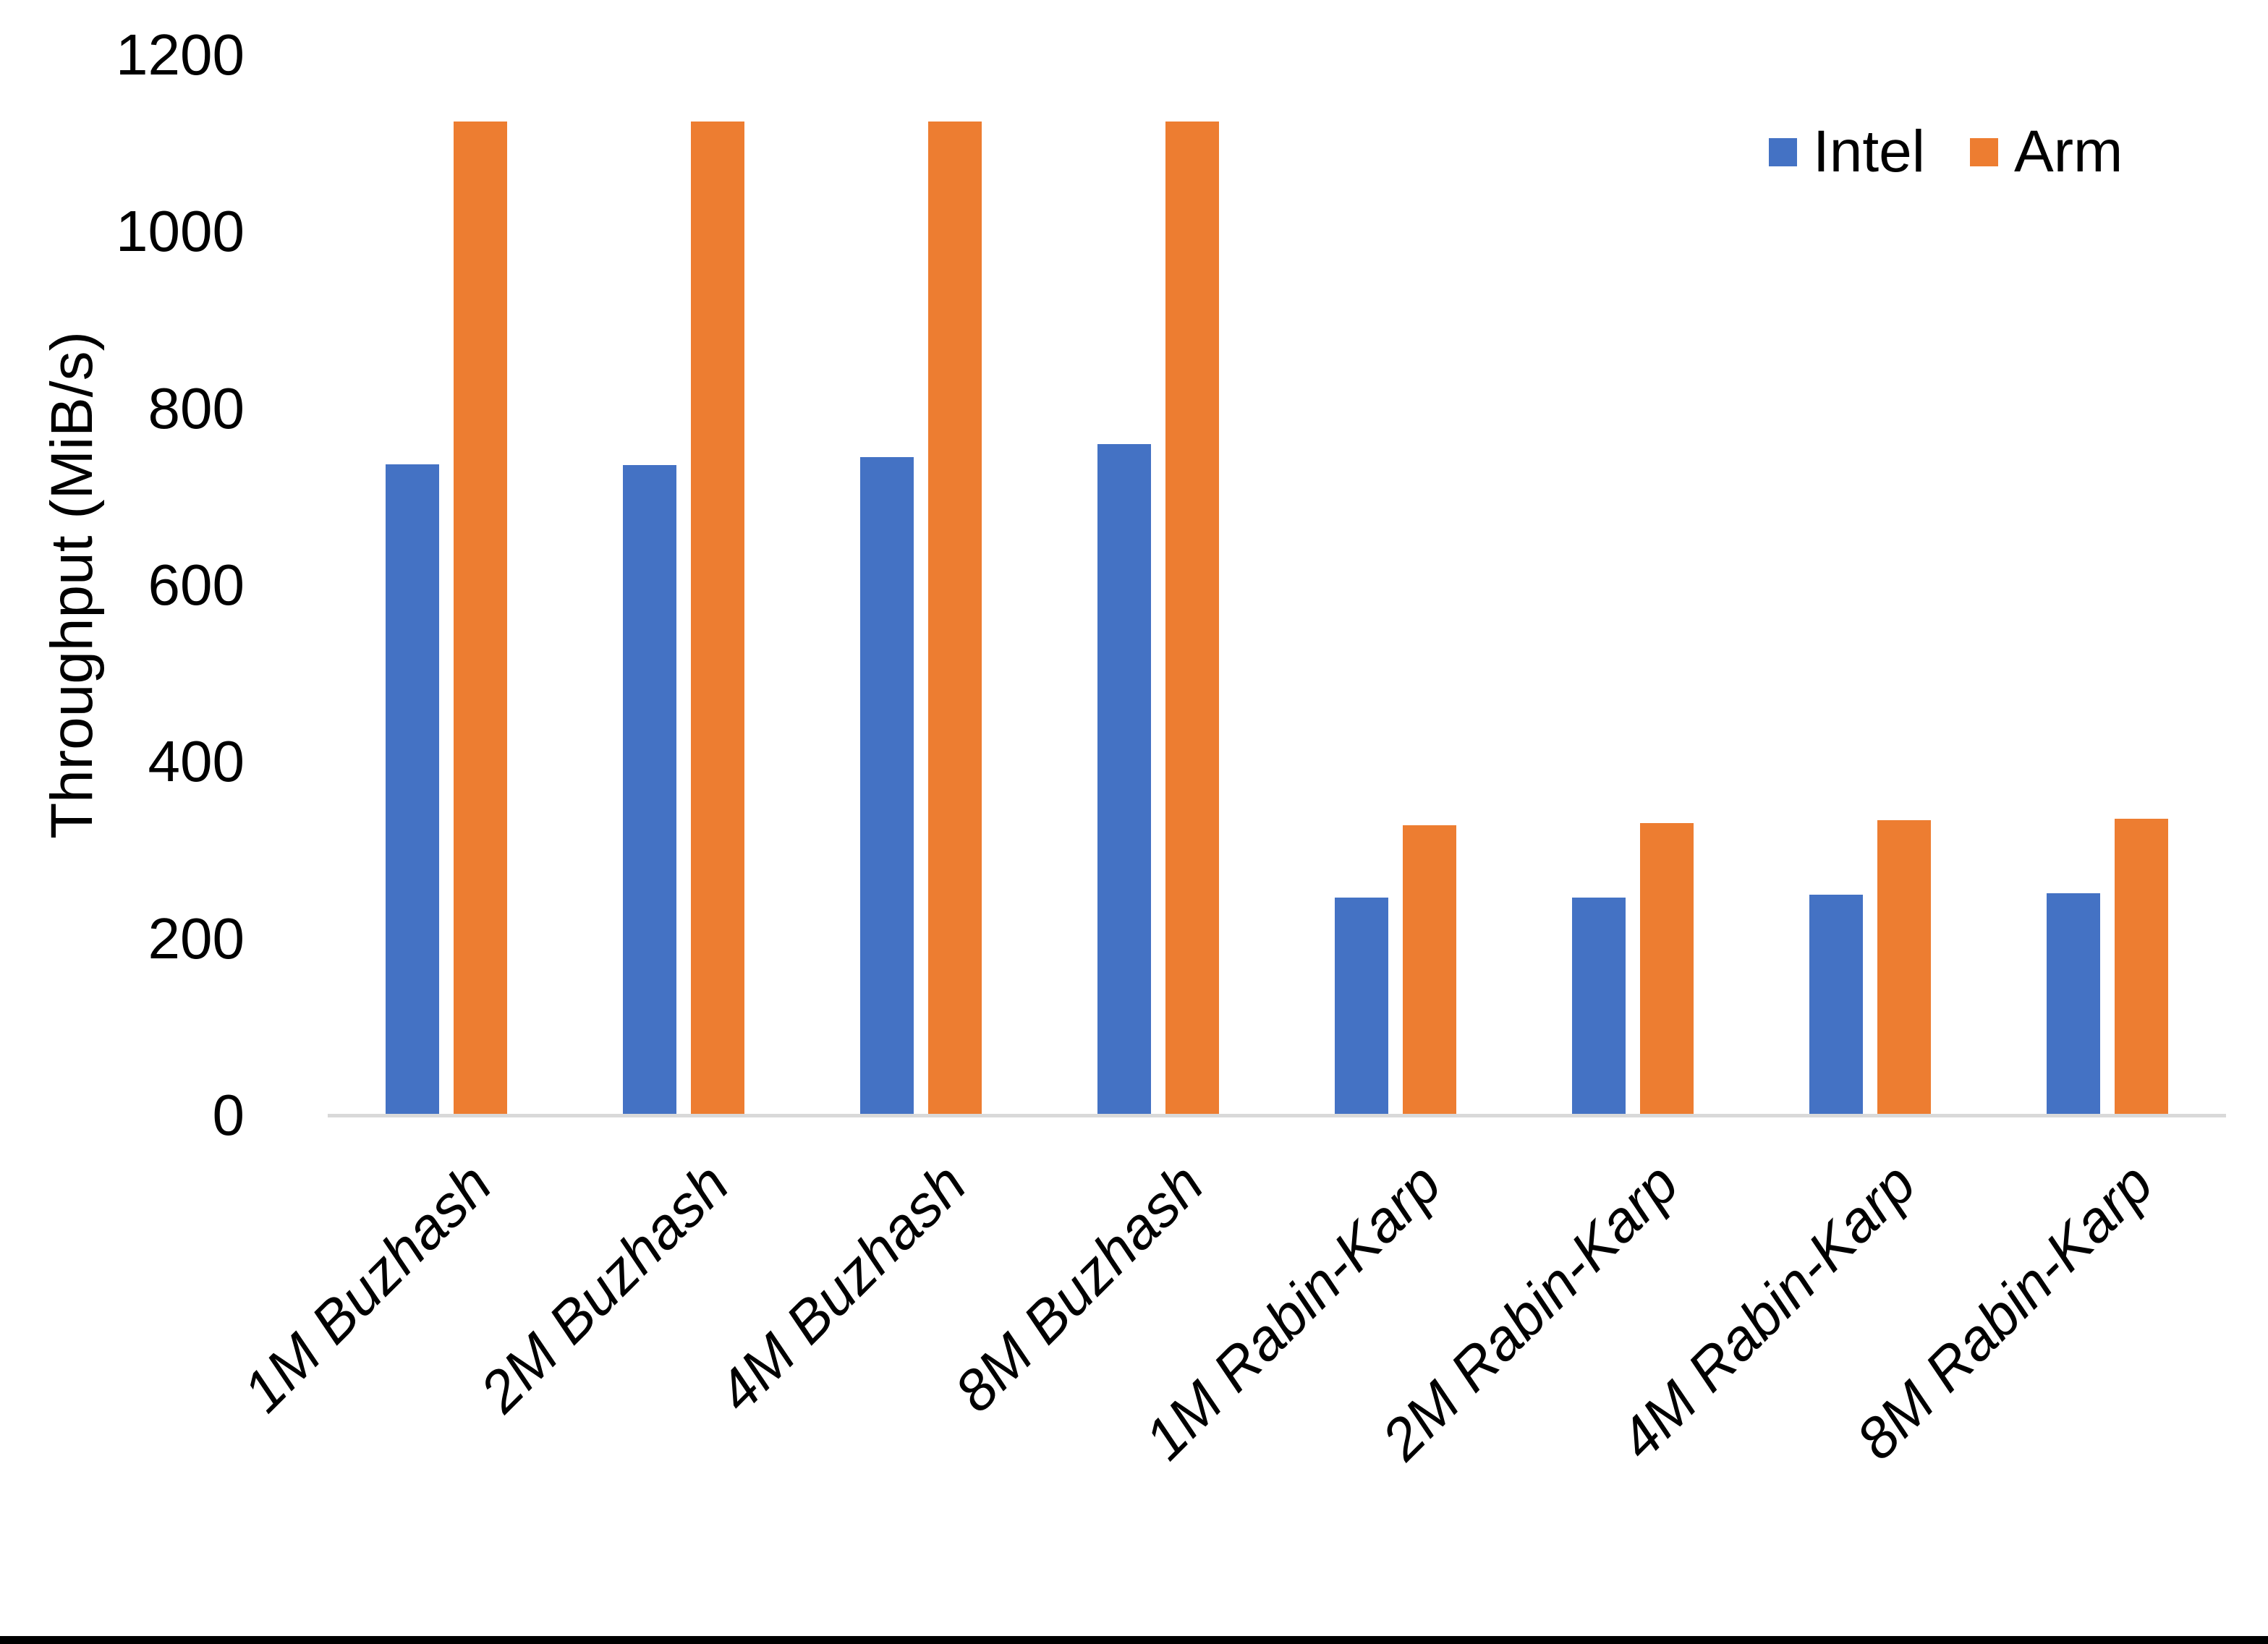 The image size is (2268, 1644). Describe the element at coordinates (72, 585) in the screenshot. I see `y-axis-title: Throughput (MiB/s)` at that location.